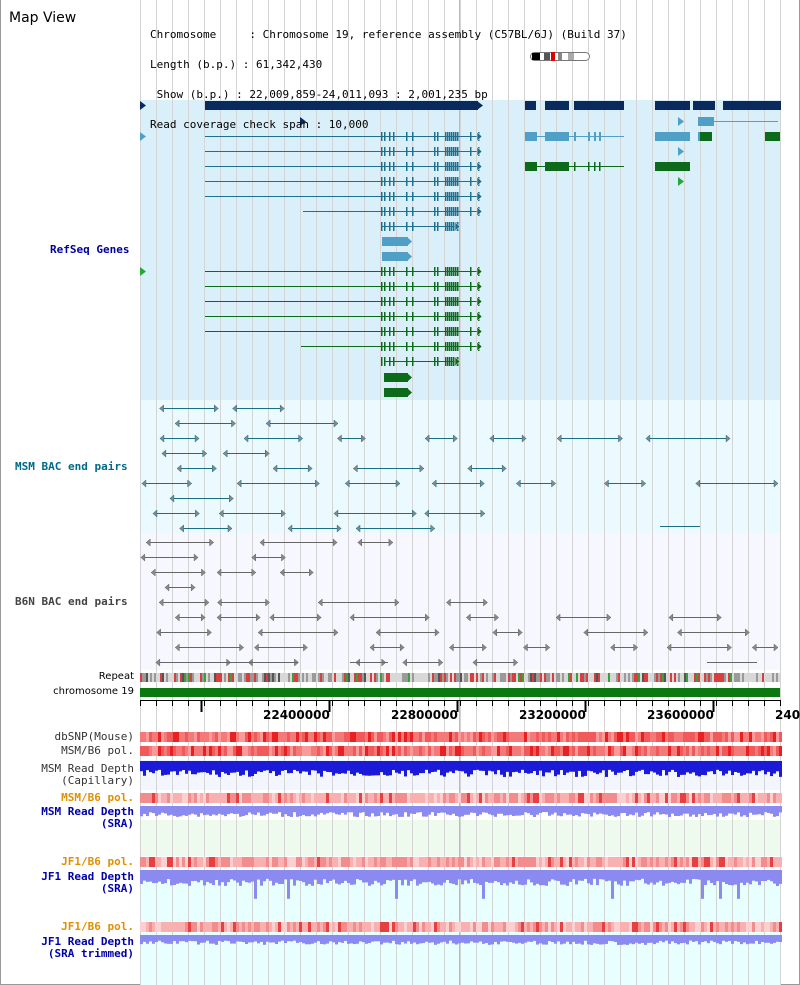  Describe the element at coordinates (560, 56) in the screenshot. I see `chromosome-ideogram-icon` at that location.